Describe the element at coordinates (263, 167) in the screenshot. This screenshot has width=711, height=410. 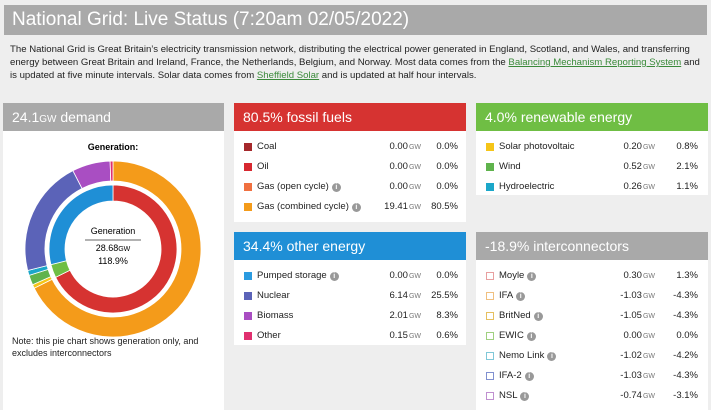
I see `item-name: Oil` at that location.